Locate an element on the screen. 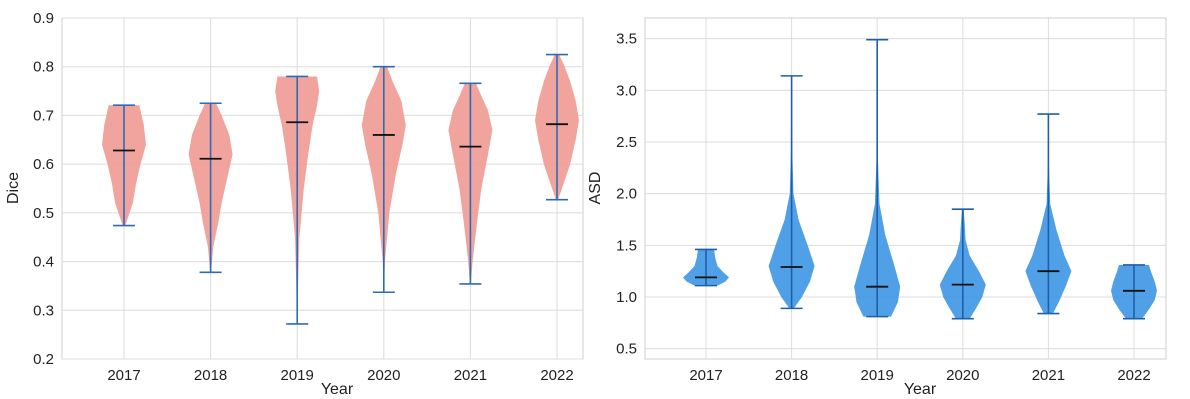  panel1-y-axis-label: Dice is located at coordinates (13, 188).